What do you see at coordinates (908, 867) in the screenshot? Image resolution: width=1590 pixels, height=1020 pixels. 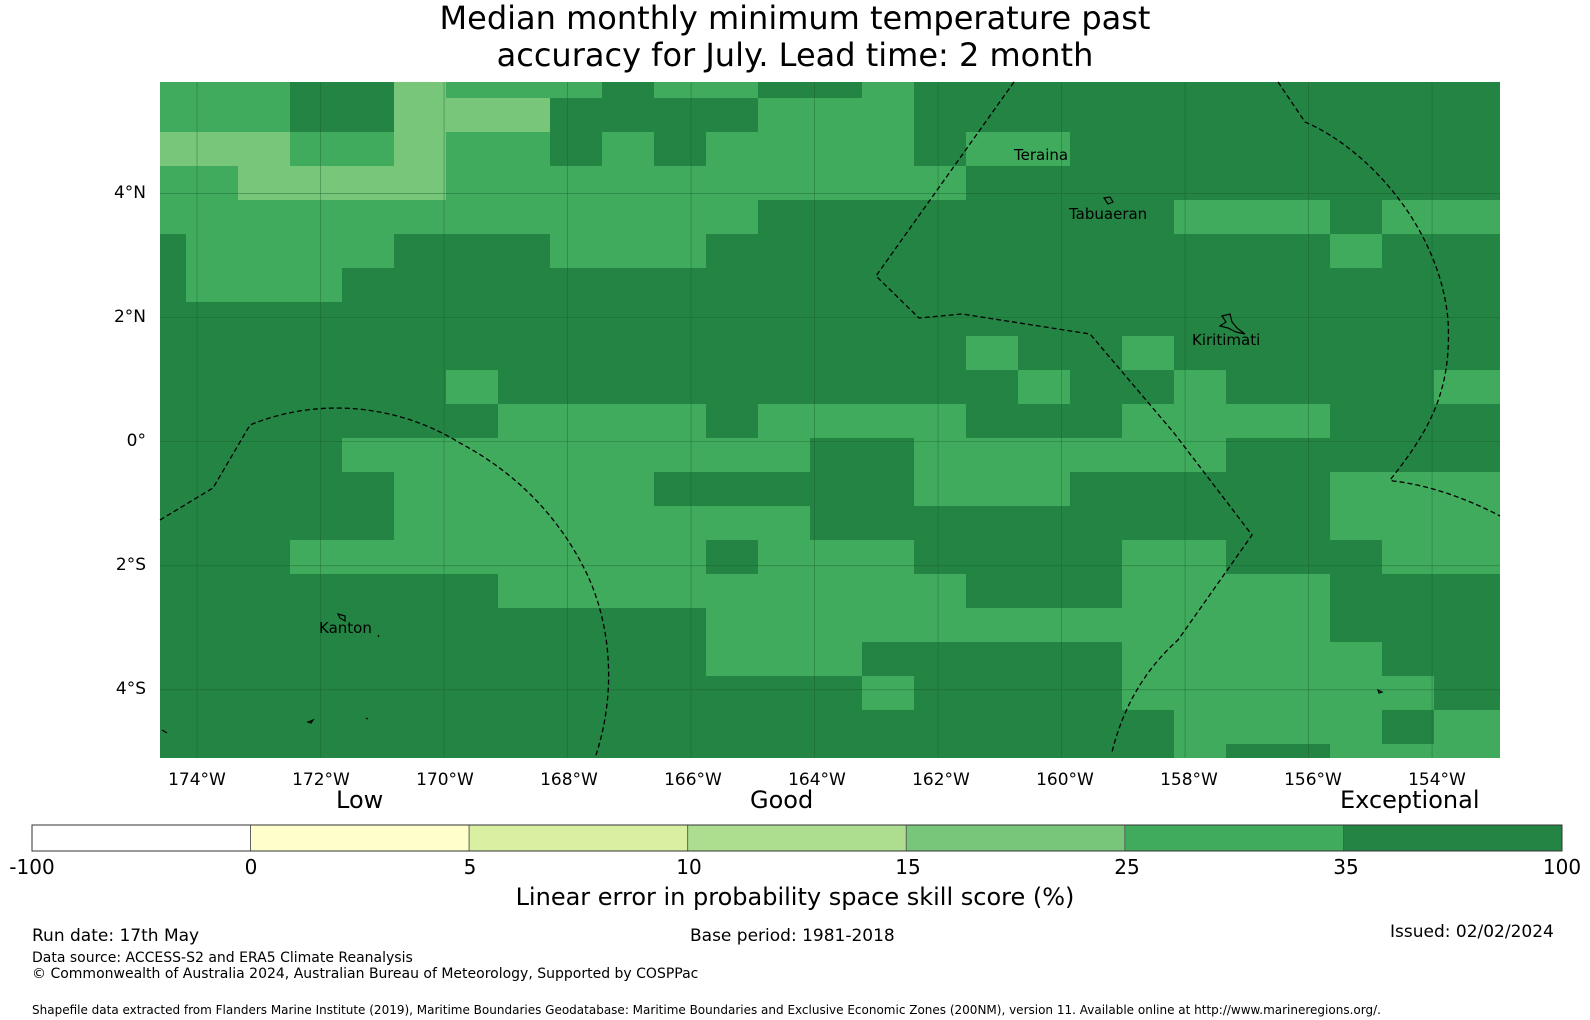 I see `colorbar-tick-15: 15` at bounding box center [908, 867].